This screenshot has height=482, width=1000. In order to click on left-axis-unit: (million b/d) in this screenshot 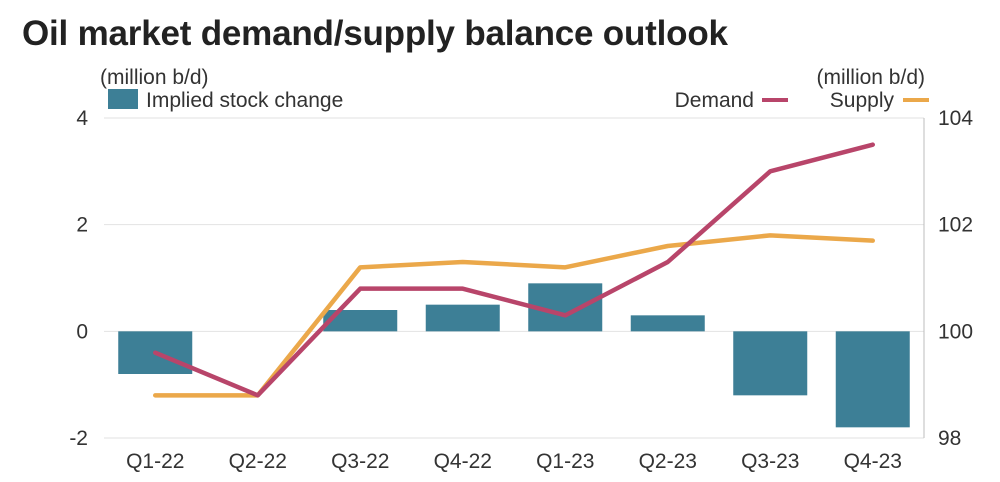, I will do `click(154, 77)`.